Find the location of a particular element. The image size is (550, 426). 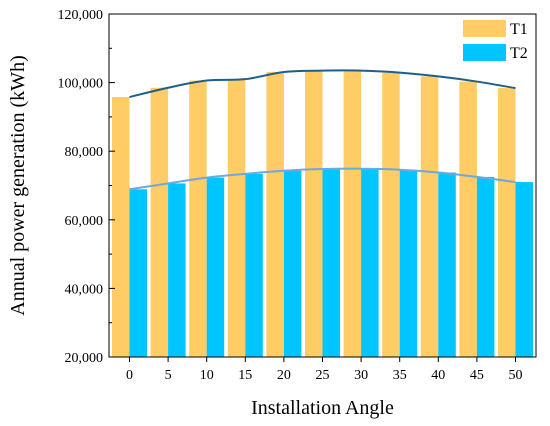

x-tick-label: 40 is located at coordinates (438, 375).